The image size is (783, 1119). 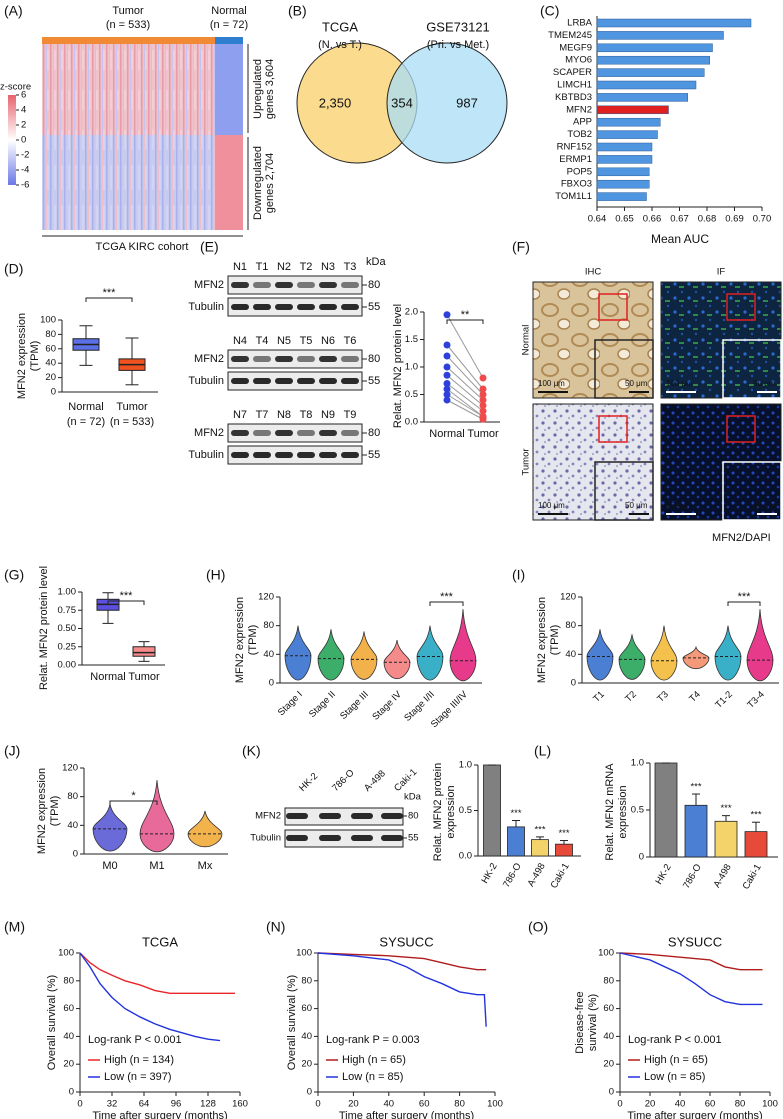 What do you see at coordinates (652, 219) in the screenshot?
I see `x-tick-label: 0.66` at bounding box center [652, 219].